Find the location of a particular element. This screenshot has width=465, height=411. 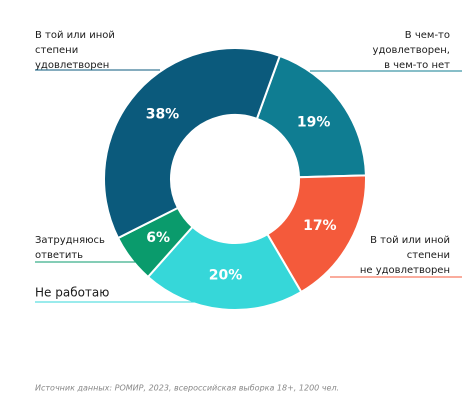

percent-label: 19% is located at coordinates (314, 122).